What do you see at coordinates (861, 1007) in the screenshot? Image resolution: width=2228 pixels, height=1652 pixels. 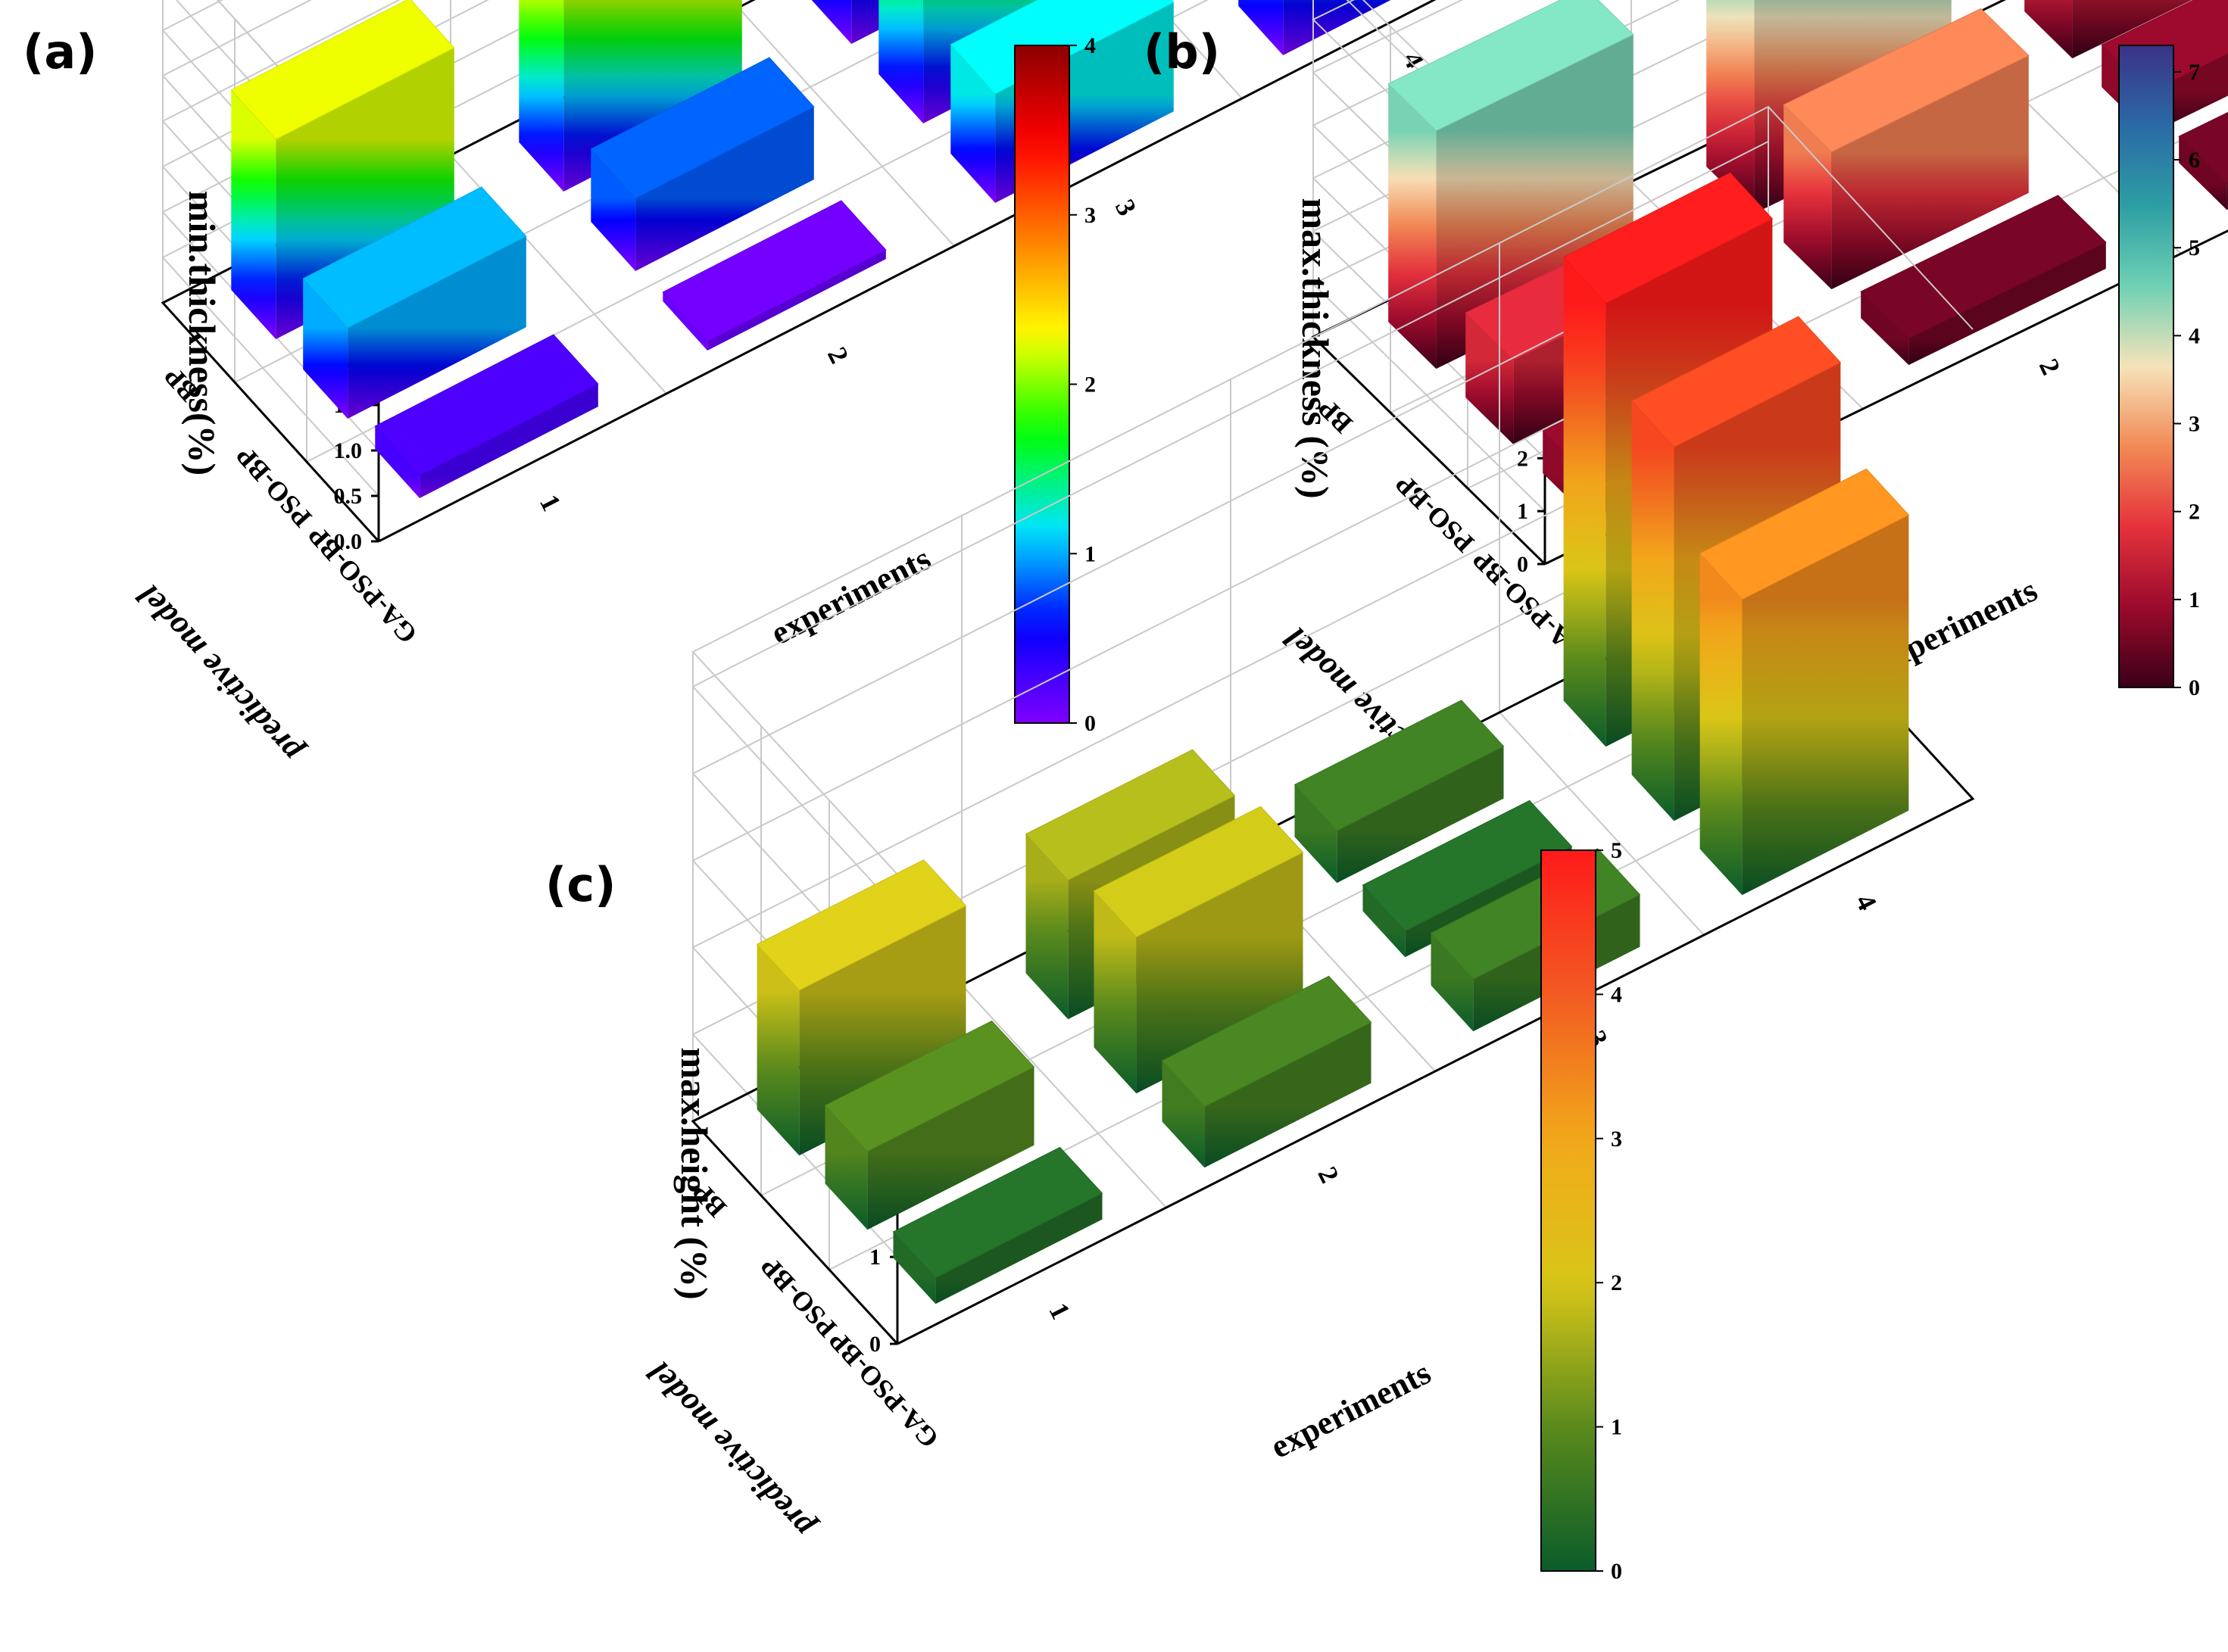 I see `bar-bp-exp1` at bounding box center [861, 1007].